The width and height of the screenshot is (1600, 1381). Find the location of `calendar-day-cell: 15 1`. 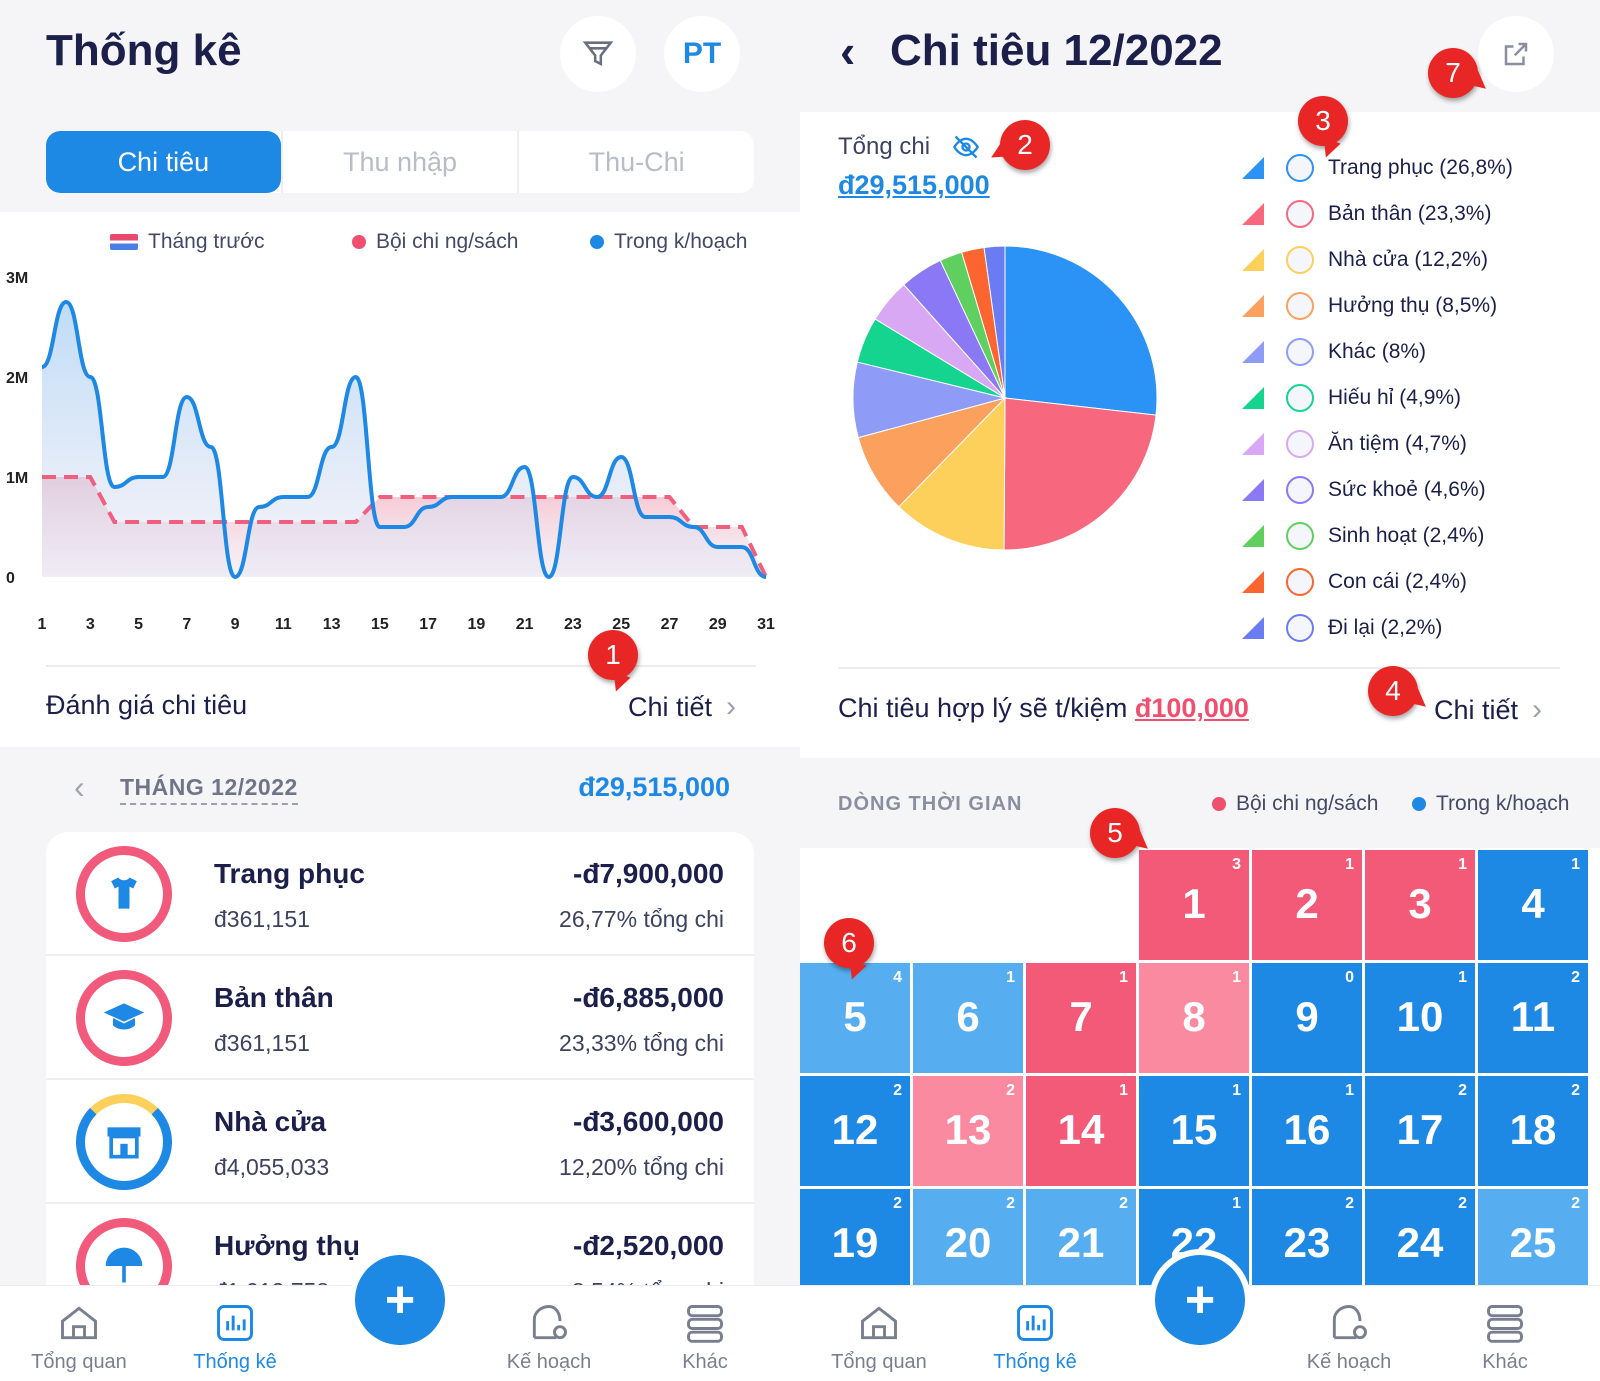

calendar-day-cell: 15 1 is located at coordinates (1195, 1132).